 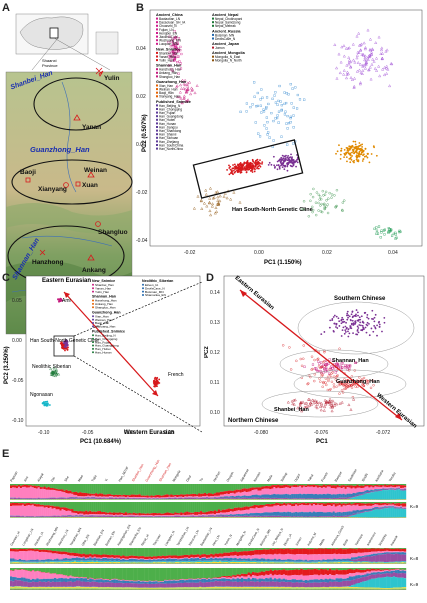 What do you see at coordinates (207, 352) in the screenshot?
I see `d-ylabel: PC2` at bounding box center [207, 352].